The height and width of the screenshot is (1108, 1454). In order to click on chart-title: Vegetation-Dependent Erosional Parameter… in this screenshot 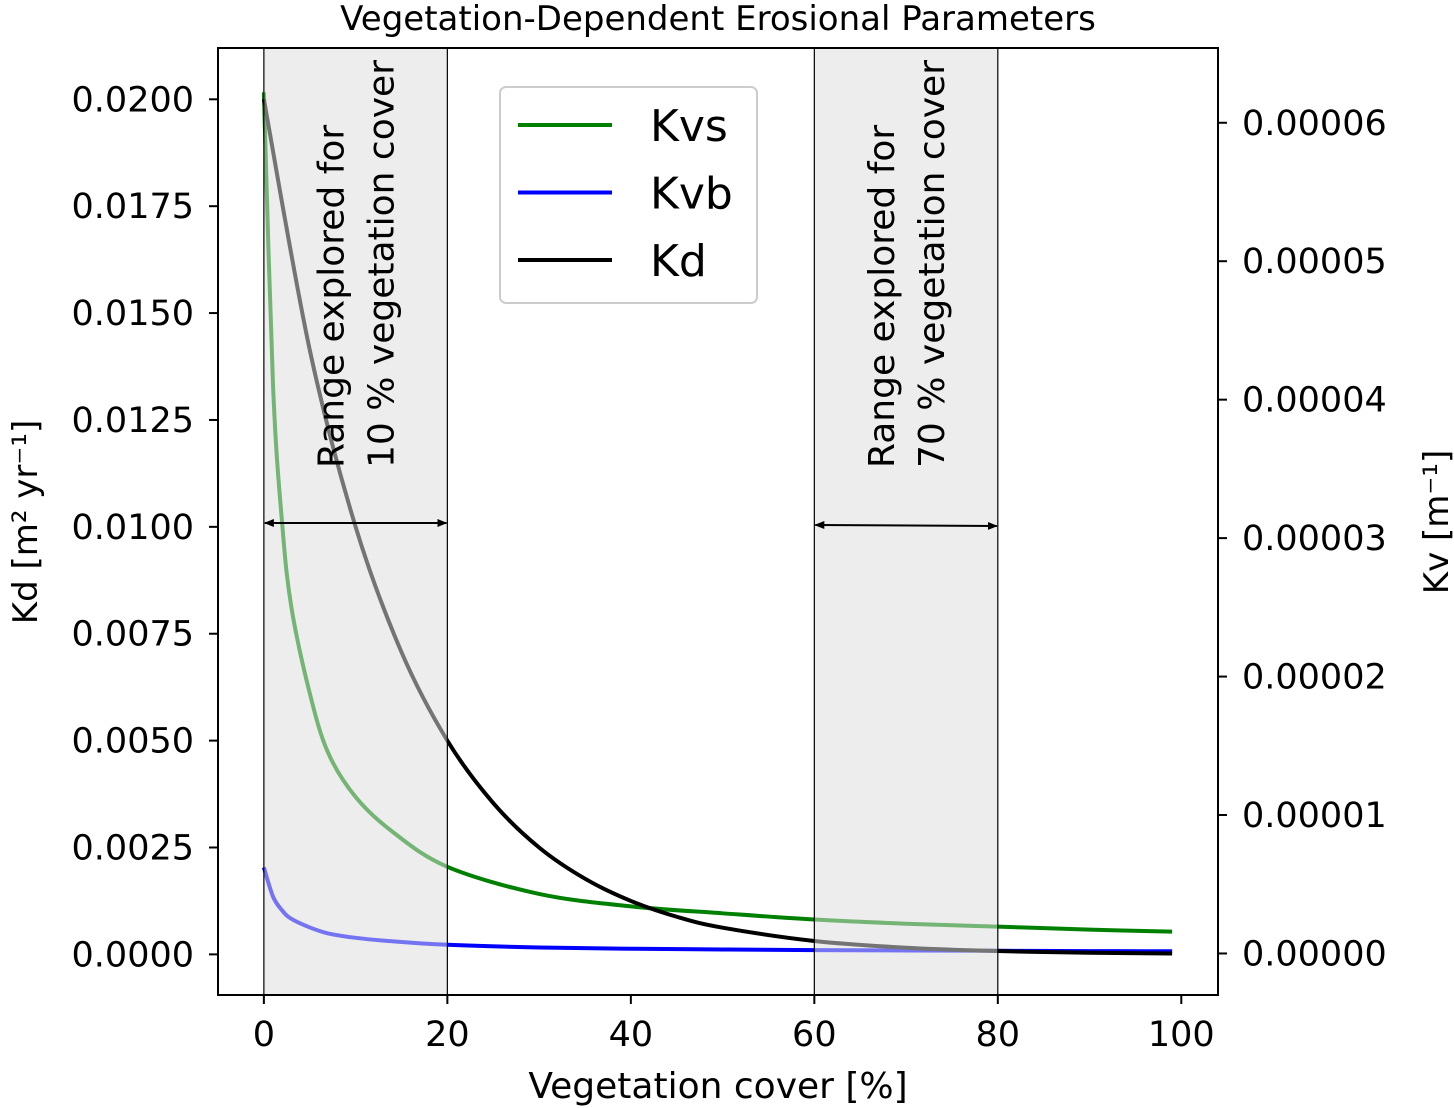, I will do `click(718, 19)`.